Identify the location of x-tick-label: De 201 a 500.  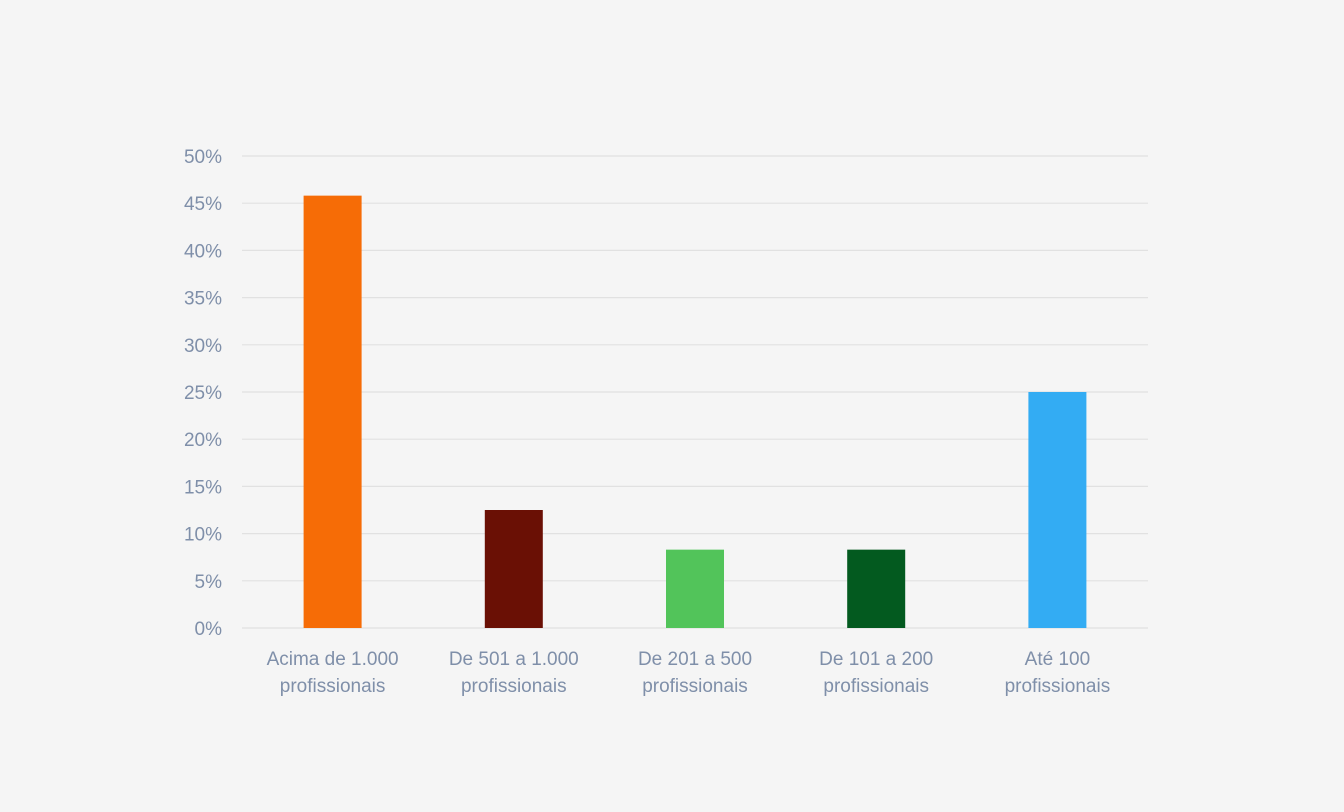
(695, 659).